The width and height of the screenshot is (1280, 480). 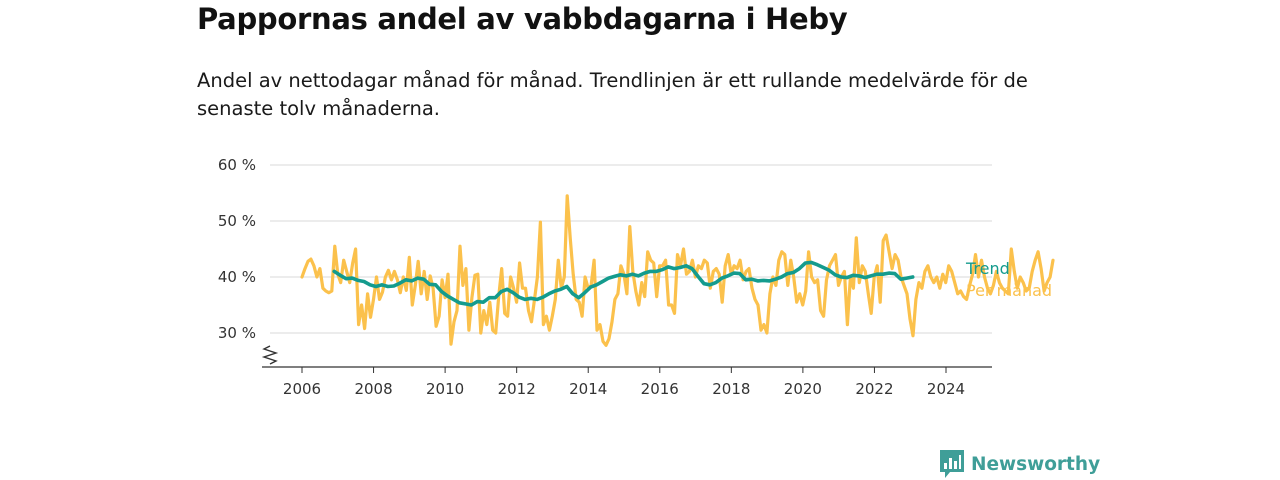 I want to click on x-tick-label: 2012, so click(x=517, y=389).